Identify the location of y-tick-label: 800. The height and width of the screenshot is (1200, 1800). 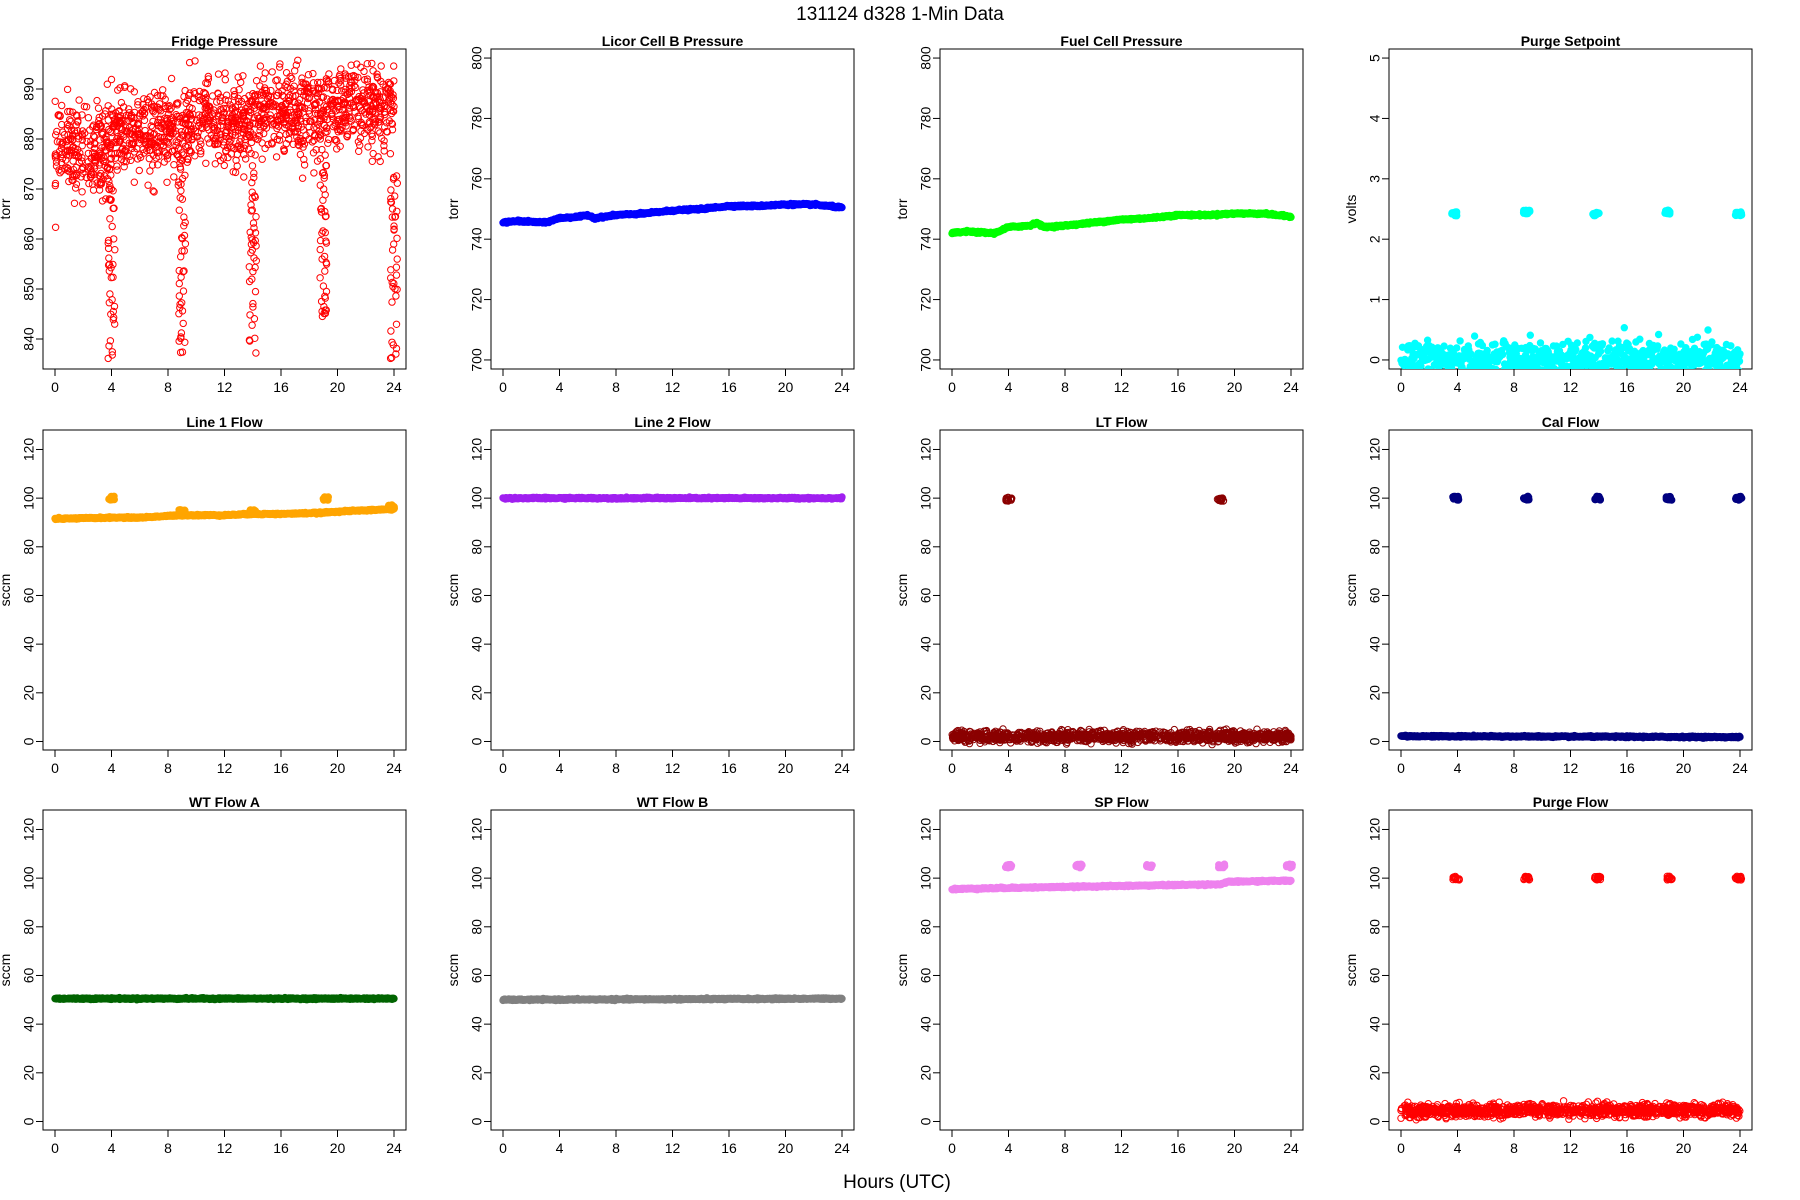
(477, 58).